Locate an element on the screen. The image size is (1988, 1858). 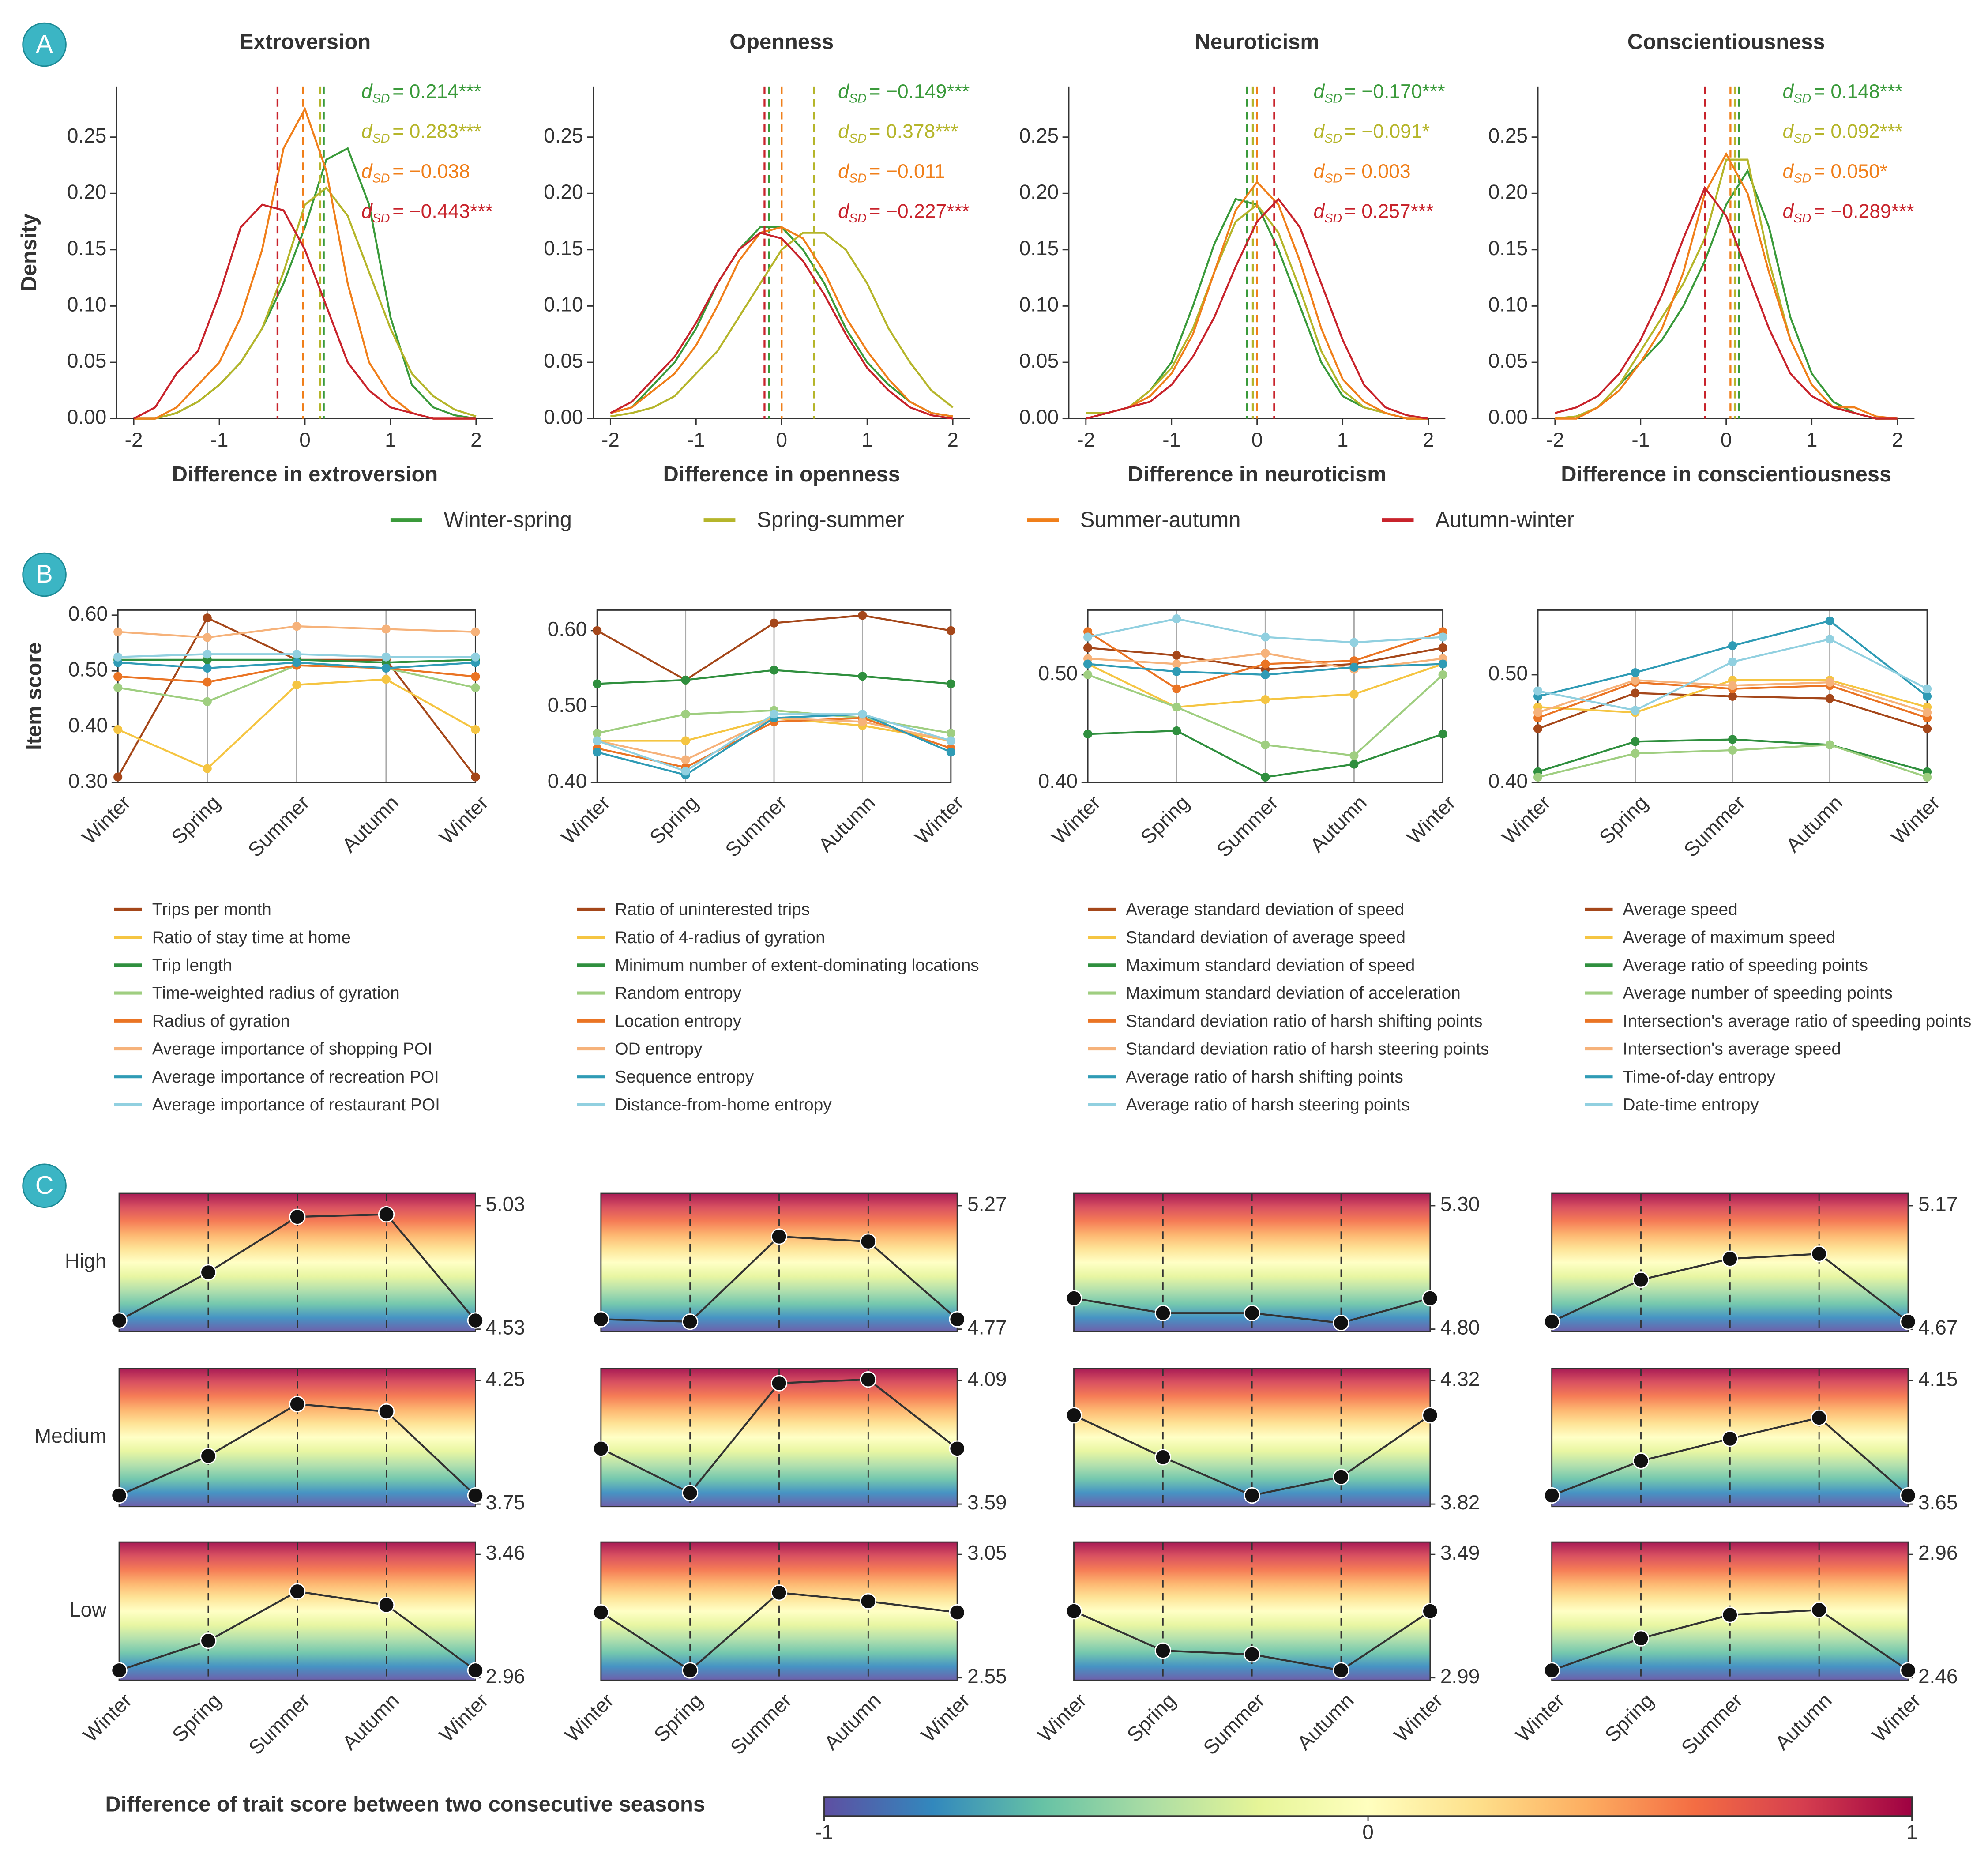
plot-frame is located at coordinates (779, 1438).